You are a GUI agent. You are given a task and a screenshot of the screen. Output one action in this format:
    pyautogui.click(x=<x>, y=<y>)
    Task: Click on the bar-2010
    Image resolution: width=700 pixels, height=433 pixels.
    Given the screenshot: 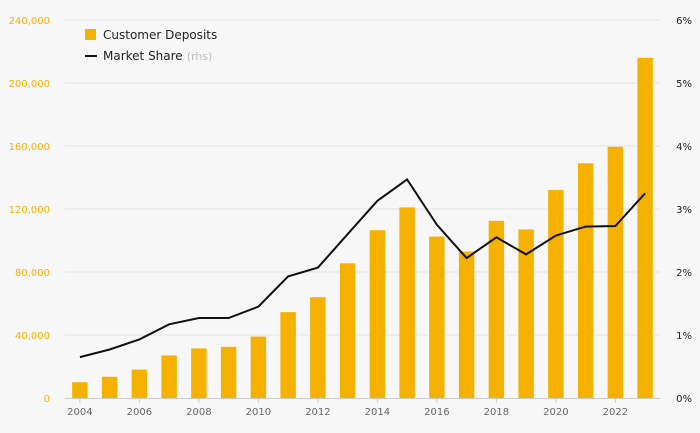 What is the action you would take?
    pyautogui.click(x=258, y=367)
    